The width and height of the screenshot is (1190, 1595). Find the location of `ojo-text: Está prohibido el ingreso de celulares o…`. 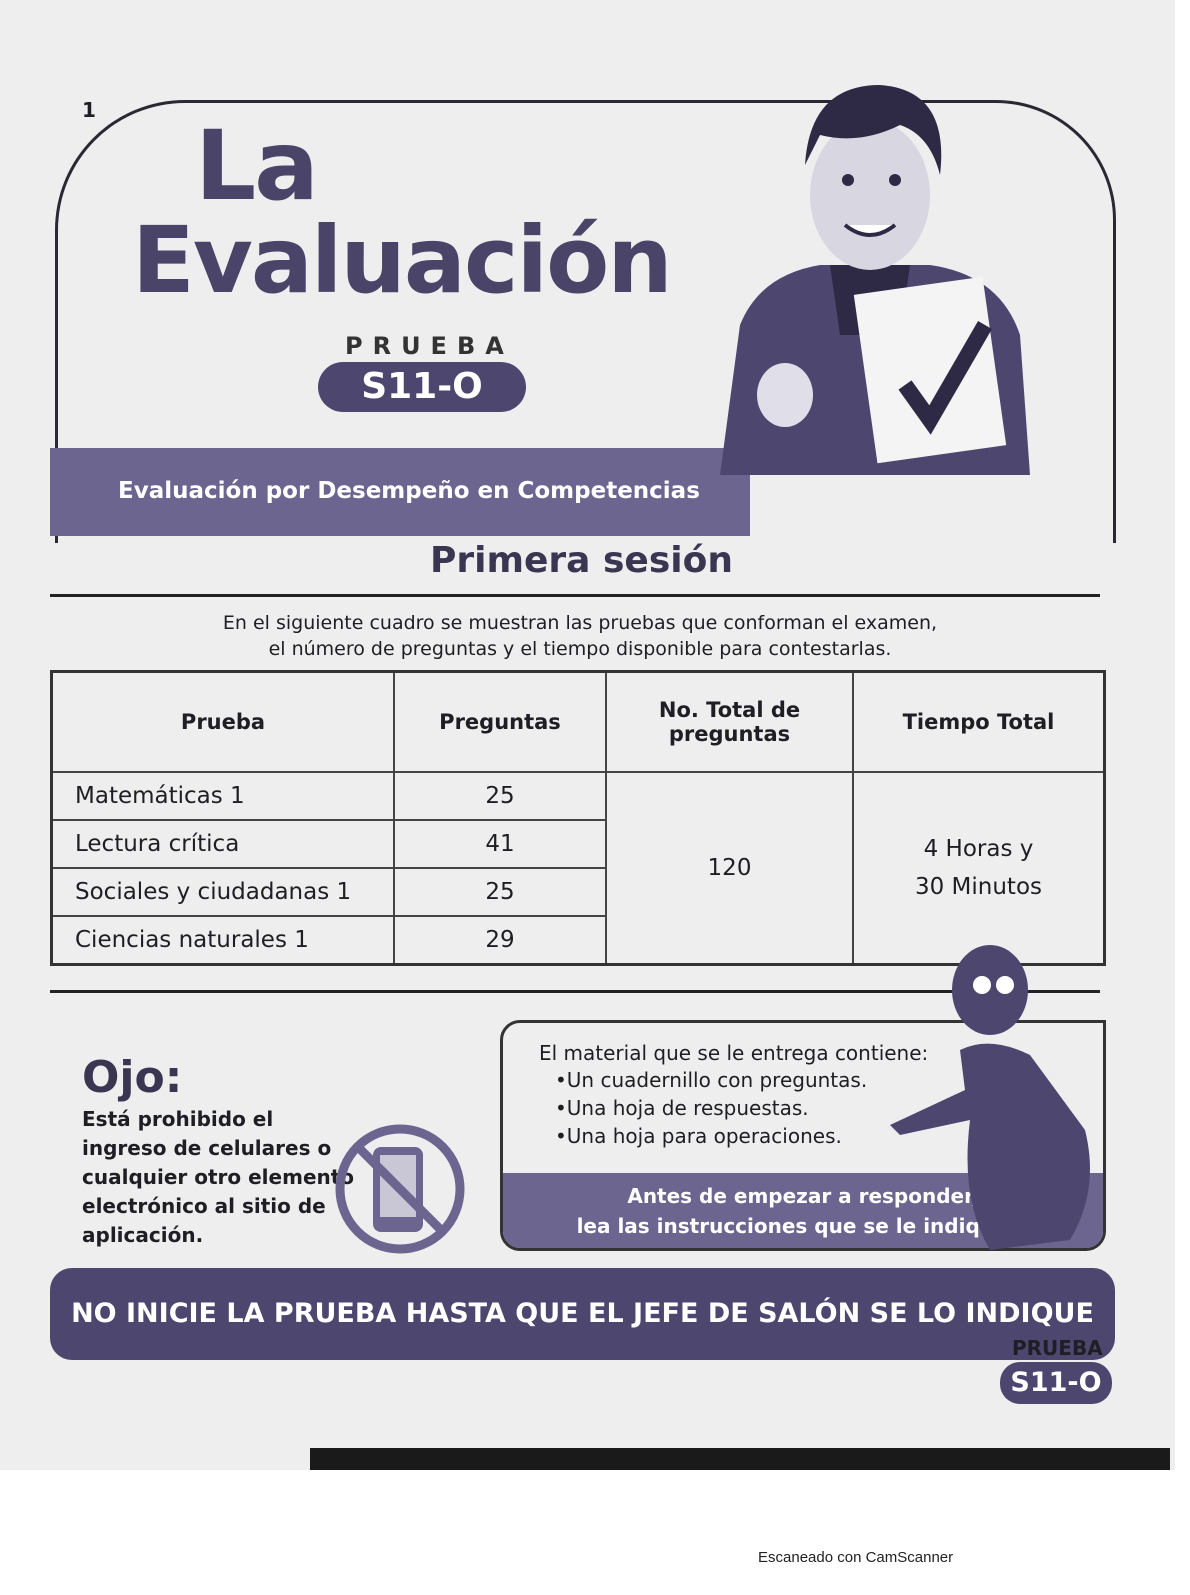

ojo-text: Está prohibido el ingreso de celulares o… is located at coordinates (218, 1177).